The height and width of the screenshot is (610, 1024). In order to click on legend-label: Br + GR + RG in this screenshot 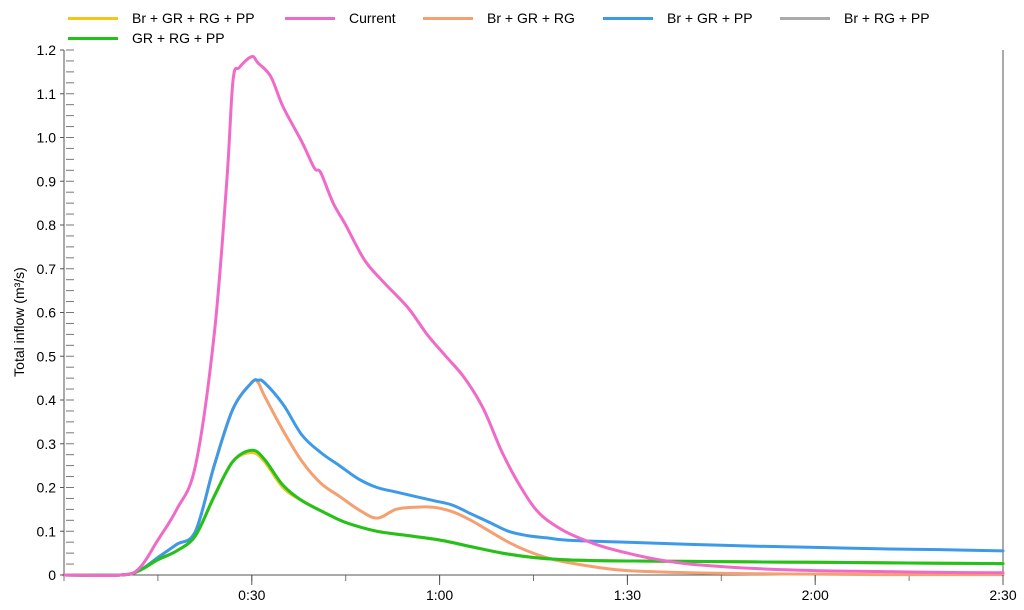, I will do `click(531, 18)`.